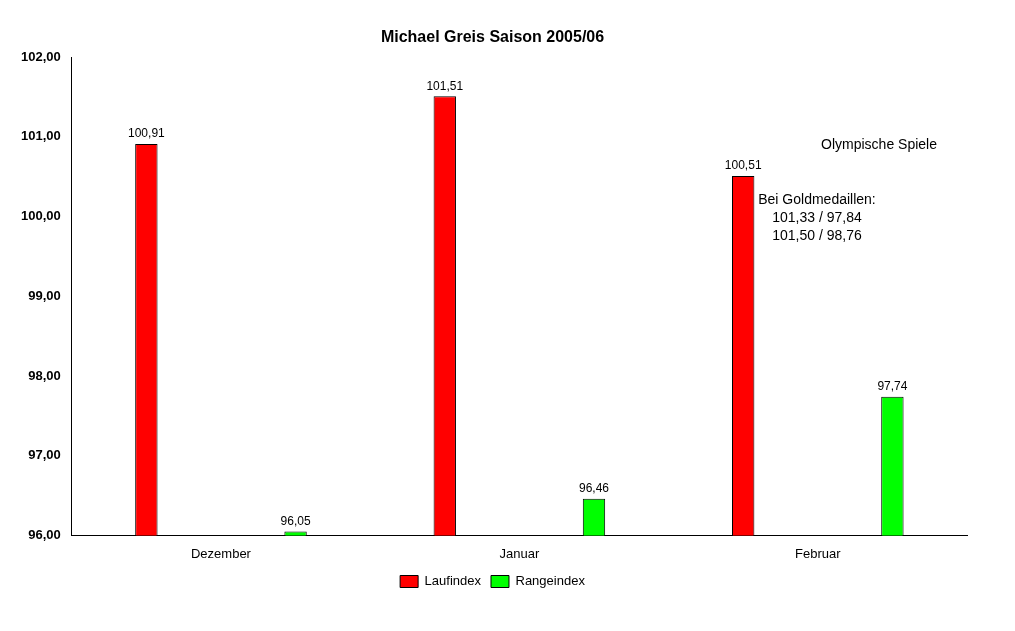  I want to click on y-tick-label: 99,00, so click(44, 295).